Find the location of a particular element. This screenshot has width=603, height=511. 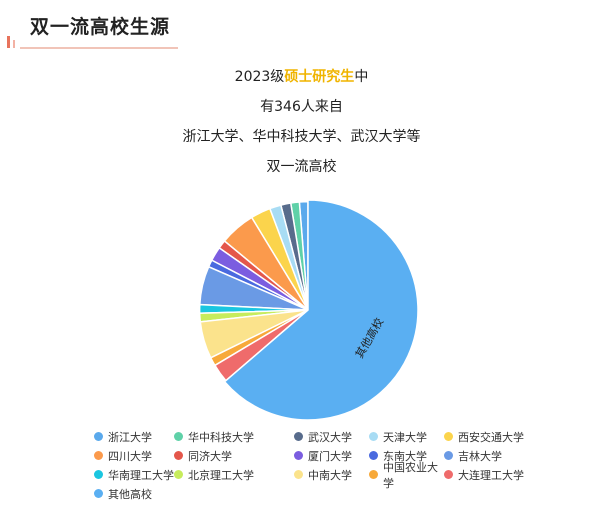

legend-item: 中国农业大学 is located at coordinates (406, 475).